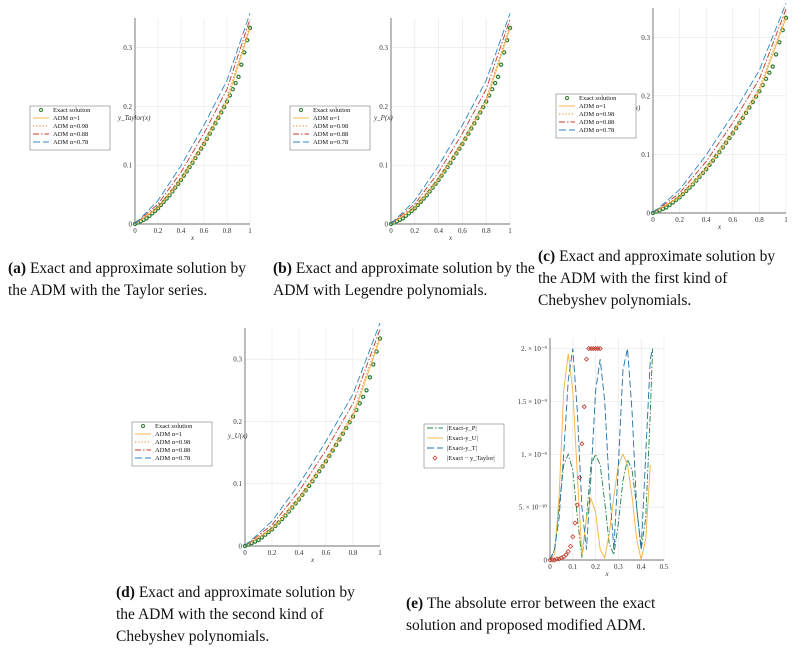 Image resolution: width=794 pixels, height=654 pixels. Describe the element at coordinates (664, 567) in the screenshot. I see `x-tick-label: 0.5` at that location.